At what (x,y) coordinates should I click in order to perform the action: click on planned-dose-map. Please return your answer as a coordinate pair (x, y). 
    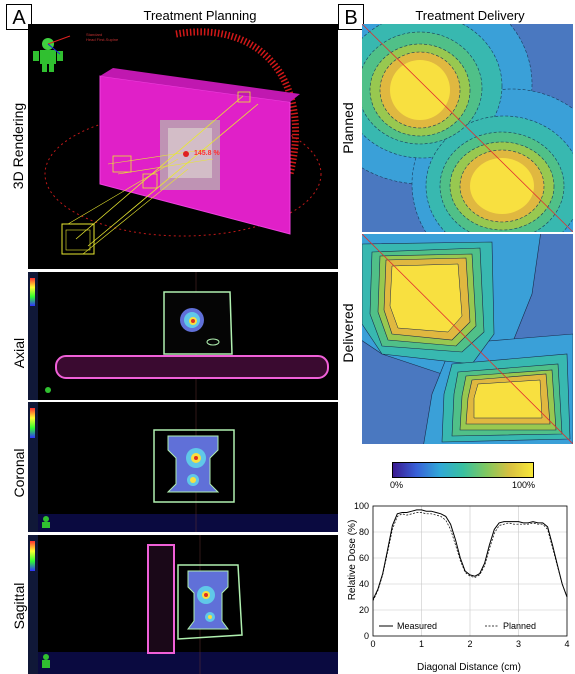
    Looking at the image, I should click on (467, 128).